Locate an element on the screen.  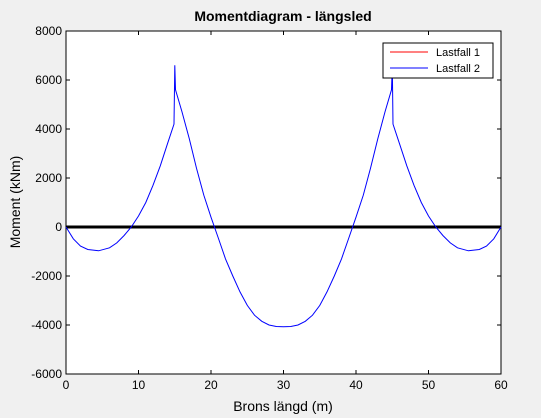
legend-label-lastfall-2: Lastfall 2 is located at coordinates (458, 69).